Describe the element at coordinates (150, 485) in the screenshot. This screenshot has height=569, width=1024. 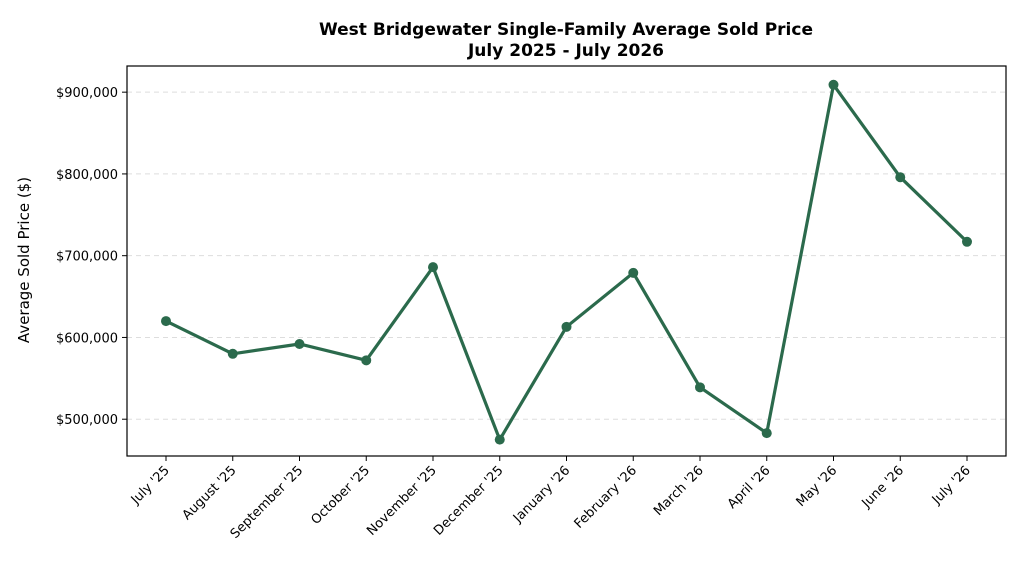
I see `x-tick-label: July '25` at that location.